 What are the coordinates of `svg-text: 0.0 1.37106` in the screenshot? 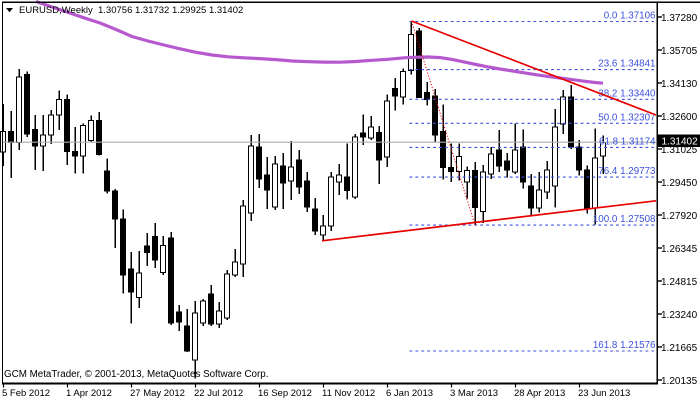 It's located at (630, 16).